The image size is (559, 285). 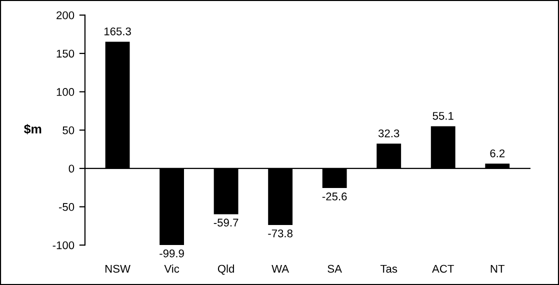 I want to click on data-label: 55.1, so click(x=443, y=116).